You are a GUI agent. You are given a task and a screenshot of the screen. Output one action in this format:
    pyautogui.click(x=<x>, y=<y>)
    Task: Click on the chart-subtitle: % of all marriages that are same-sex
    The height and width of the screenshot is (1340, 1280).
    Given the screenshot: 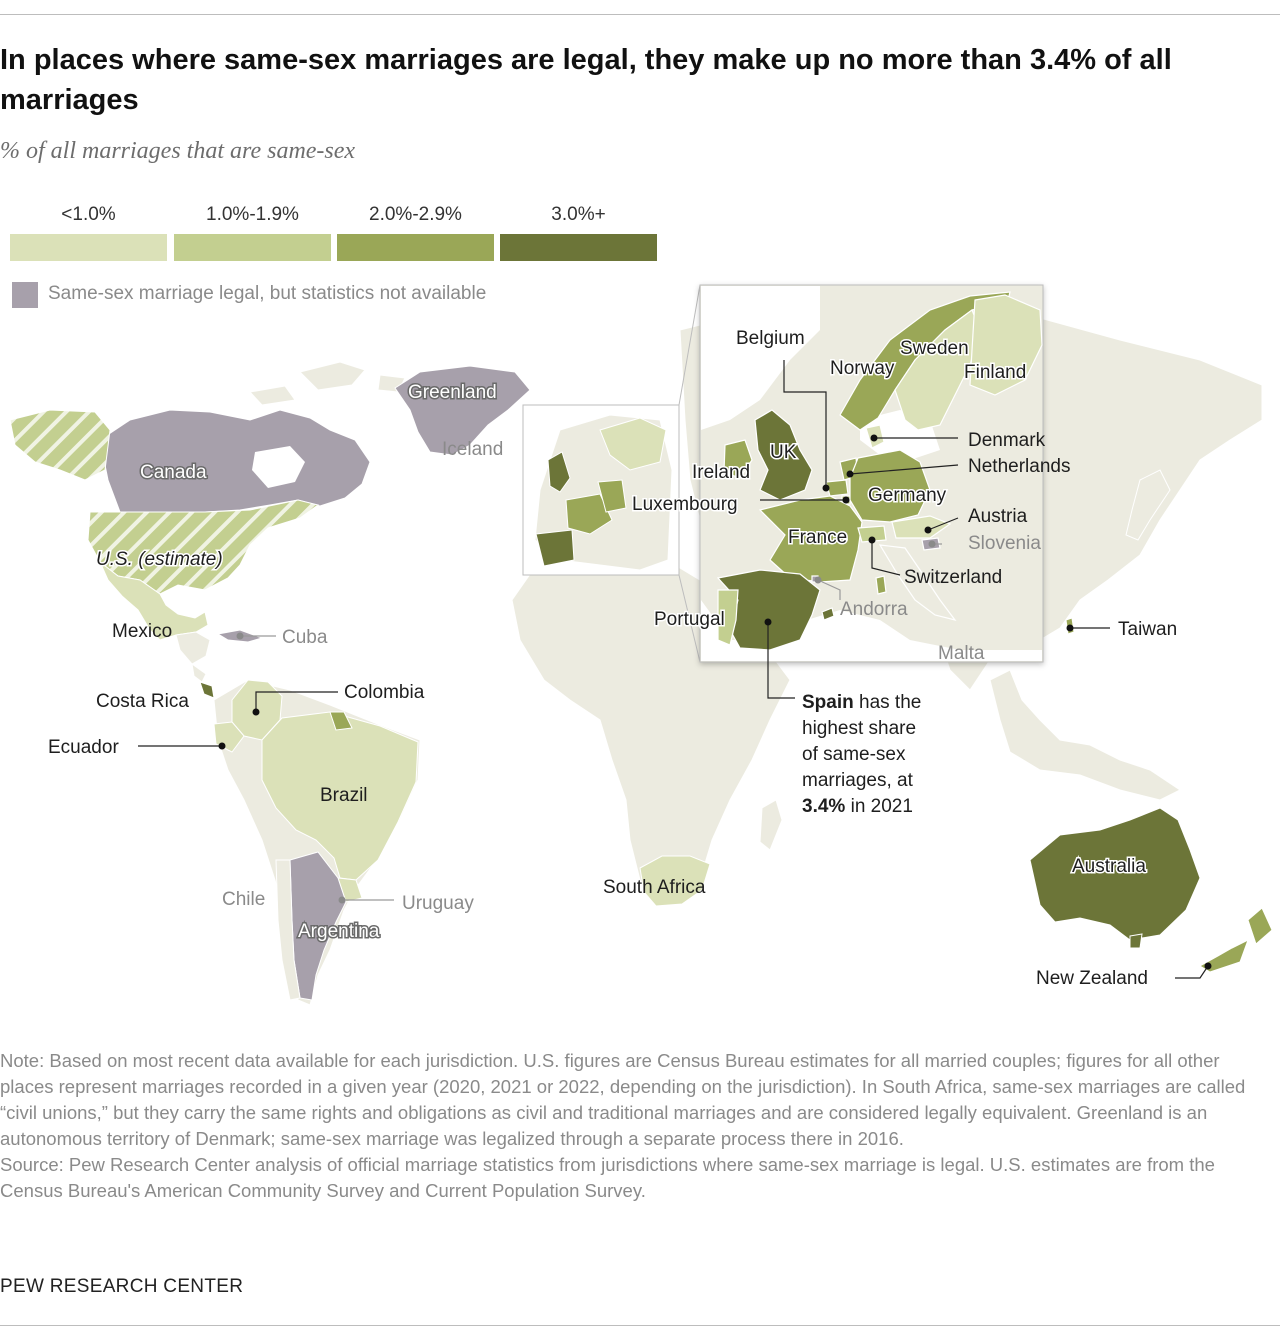 What is the action you would take?
    pyautogui.click(x=178, y=151)
    